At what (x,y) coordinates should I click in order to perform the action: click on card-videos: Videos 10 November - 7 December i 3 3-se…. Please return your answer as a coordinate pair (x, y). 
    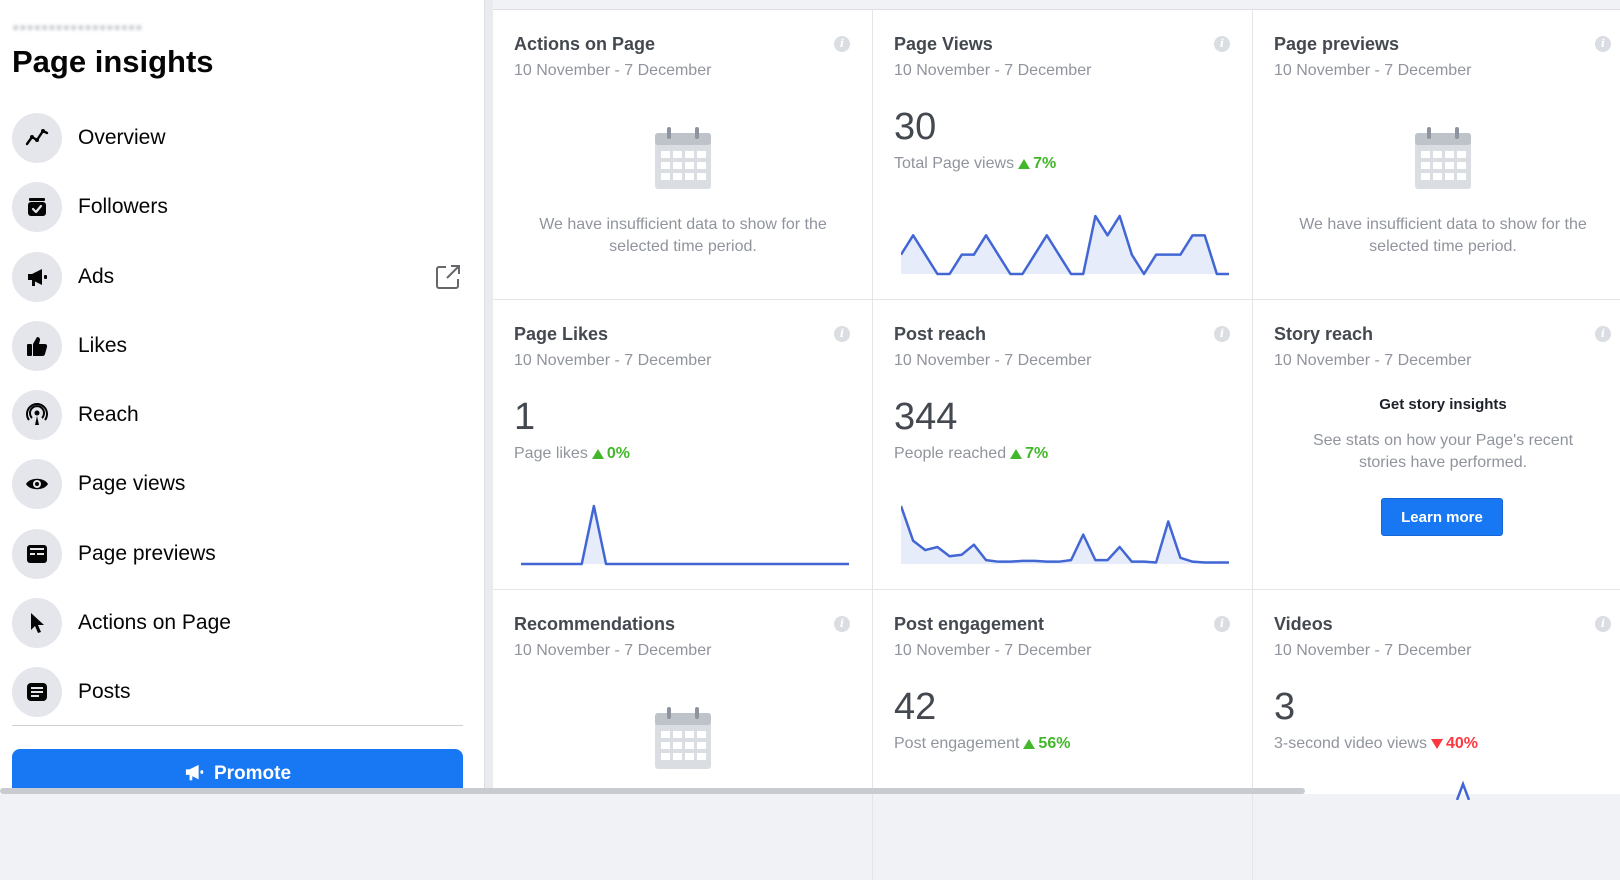
    Looking at the image, I should click on (1436, 735).